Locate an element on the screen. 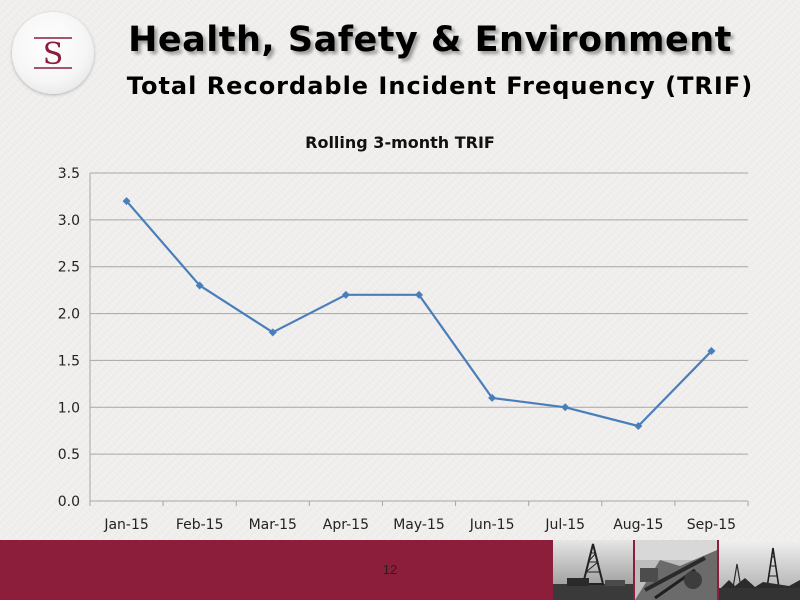 Image resolution: width=800 pixels, height=600 pixels. y-tick-label: 3.5 is located at coordinates (69, 174).